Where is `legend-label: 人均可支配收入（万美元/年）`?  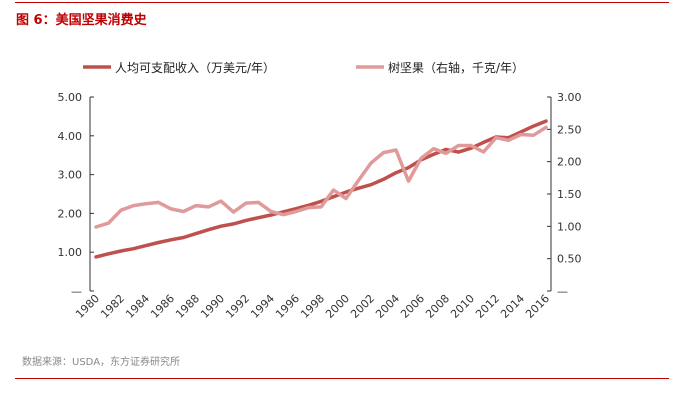 legend-label: 人均可支配收入（万美元/年） is located at coordinates (195, 68).